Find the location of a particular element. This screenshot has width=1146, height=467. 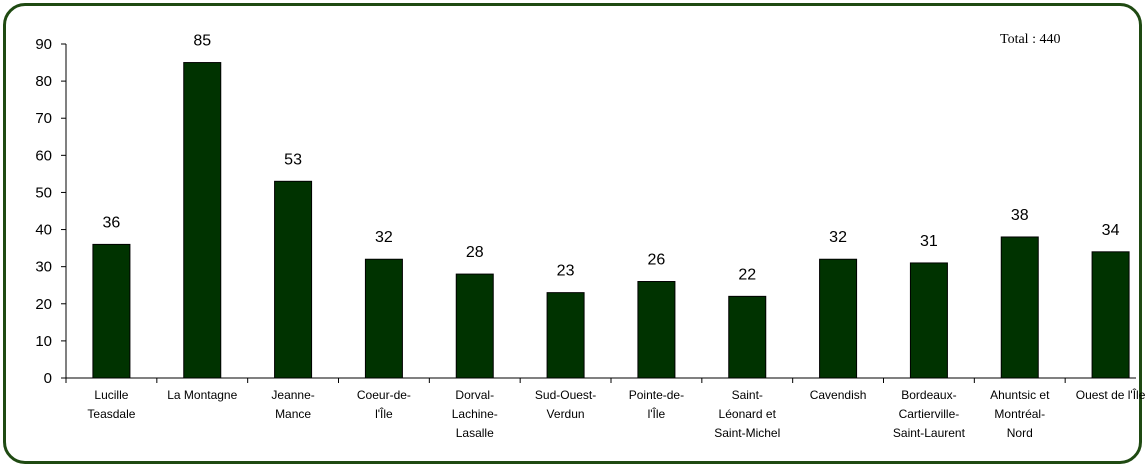

y-axis: 0 10 20 30 40 50 60 70 80 90 is located at coordinates (51, 211).